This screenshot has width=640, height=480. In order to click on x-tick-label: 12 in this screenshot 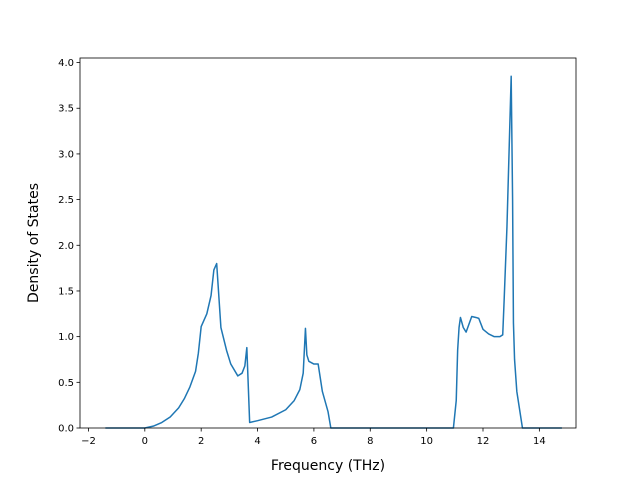, I will do `click(483, 441)`.